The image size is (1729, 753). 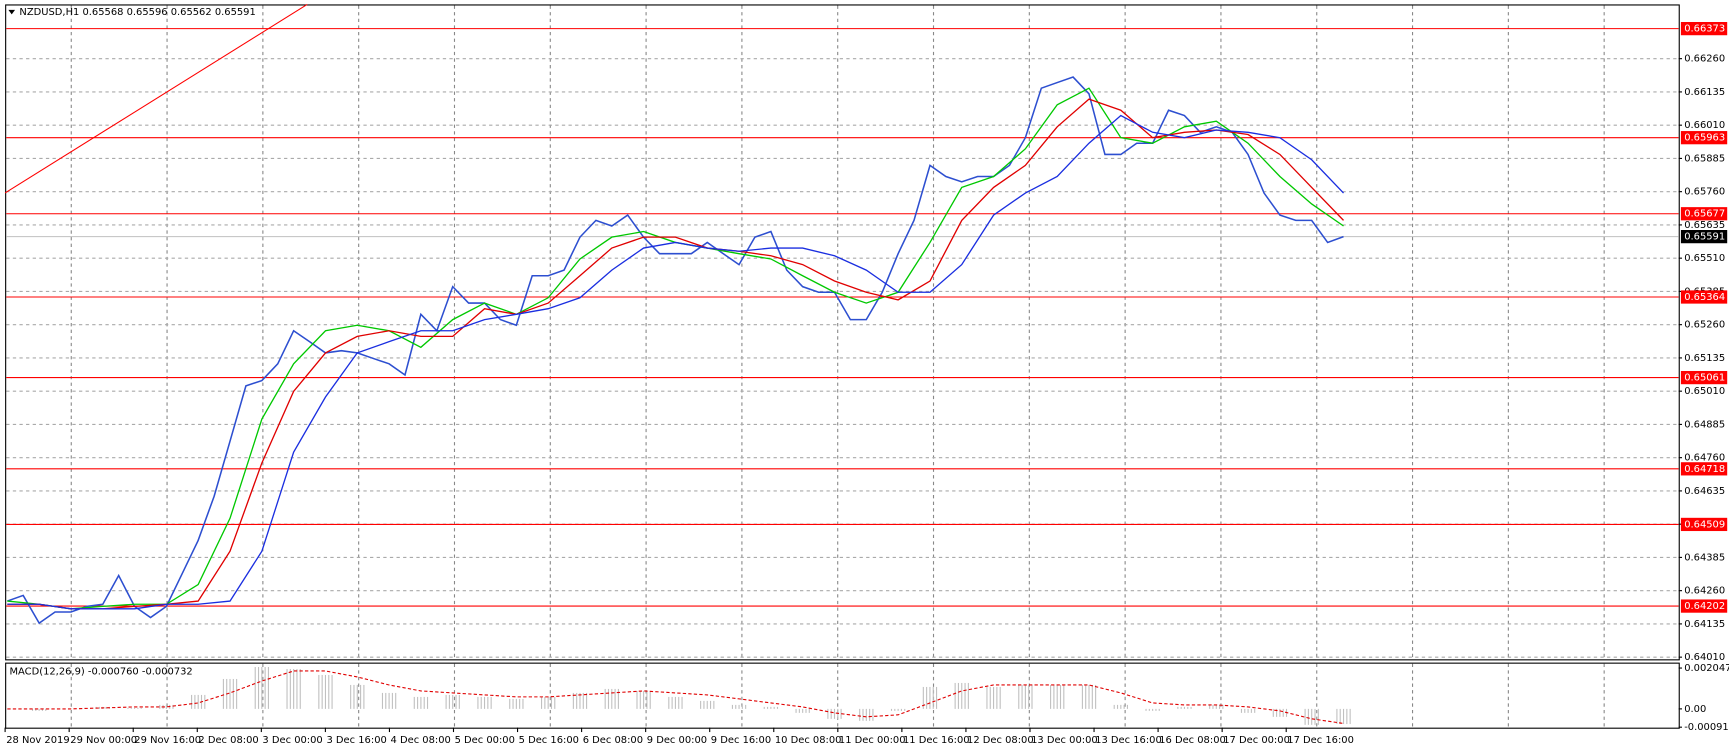 I want to click on y-tick-label: 0.64135, so click(x=1704, y=624).